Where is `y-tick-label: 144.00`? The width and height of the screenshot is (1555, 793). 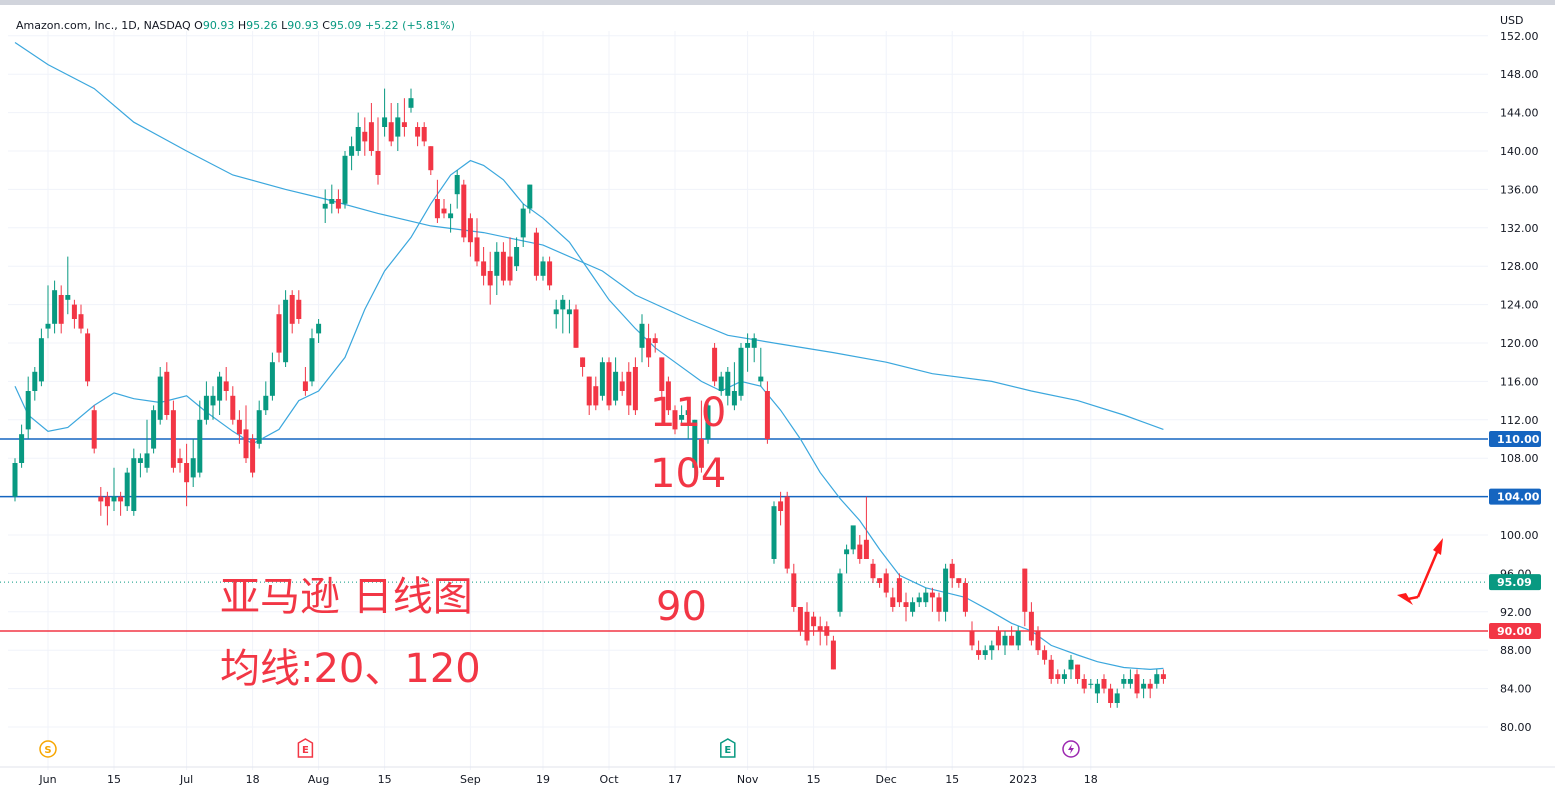 y-tick-label: 144.00 is located at coordinates (1519, 113).